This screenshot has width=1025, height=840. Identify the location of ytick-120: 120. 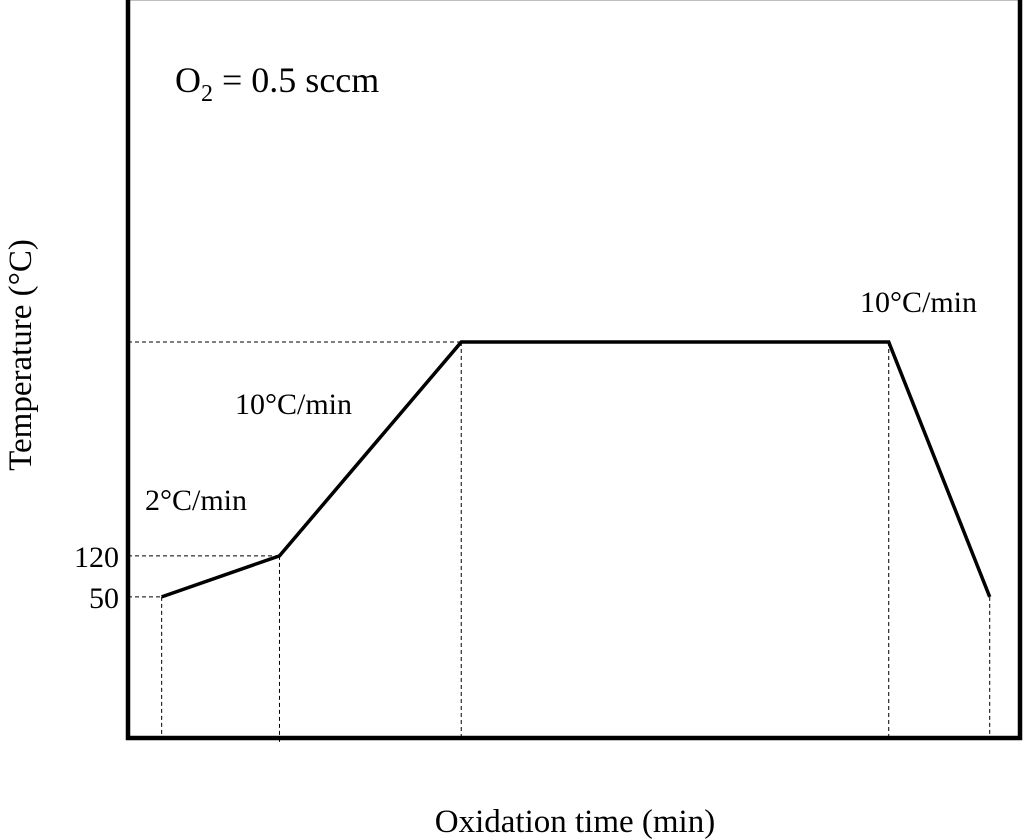
(96, 557).